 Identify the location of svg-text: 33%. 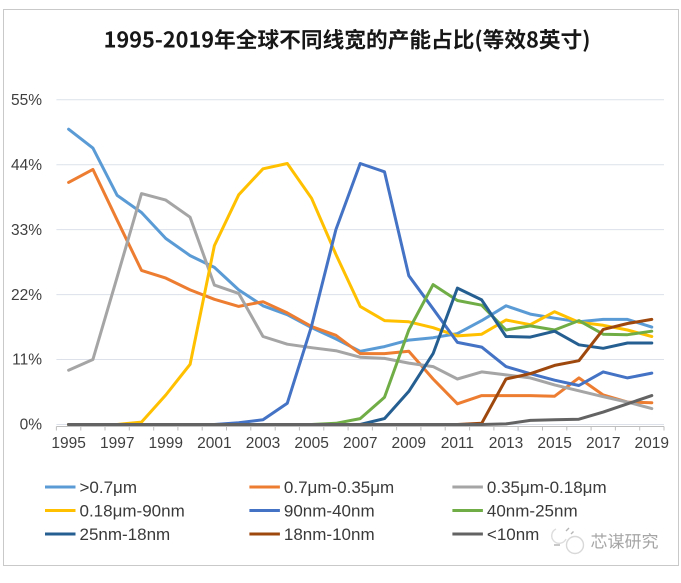
(26, 230).